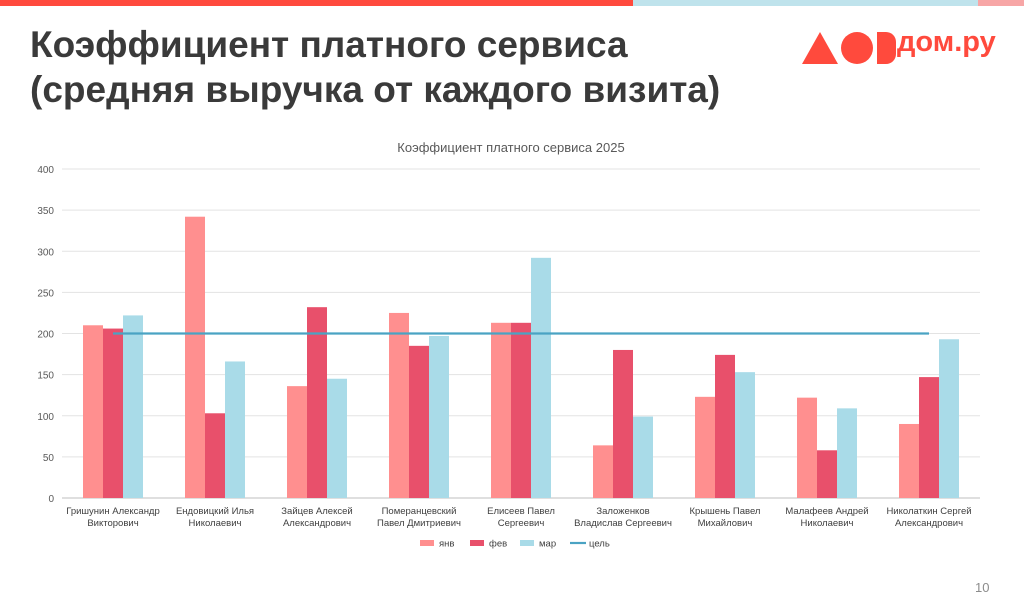 The width and height of the screenshot is (1024, 616). Describe the element at coordinates (946, 42) in the screenshot. I see `brand-logo-text: дом.ру` at that location.